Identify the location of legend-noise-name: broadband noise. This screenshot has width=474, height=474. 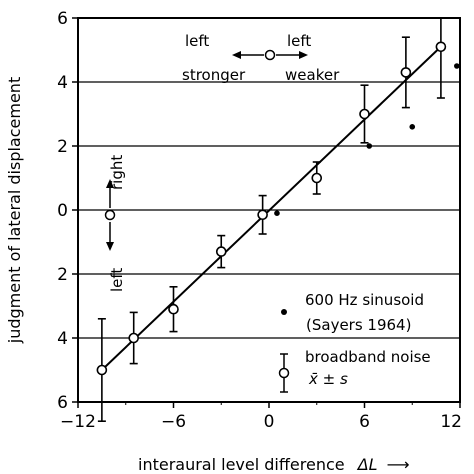
(368, 357).